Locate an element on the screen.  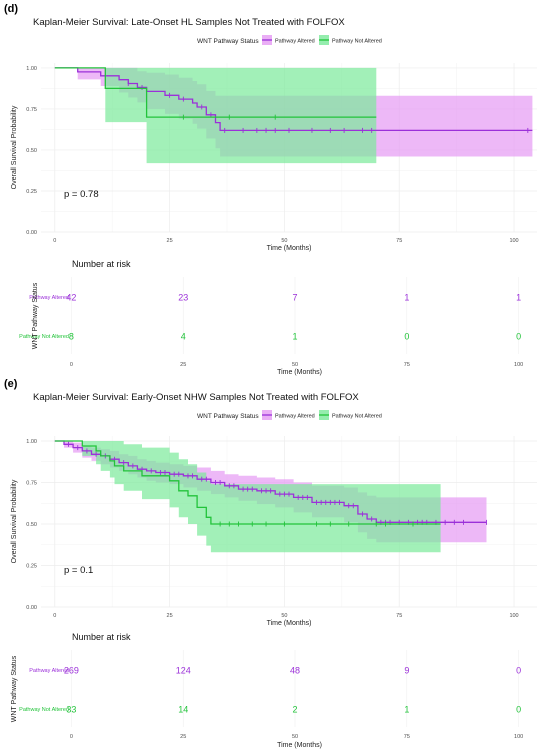
risk-count: 8 is located at coordinates (71, 337).